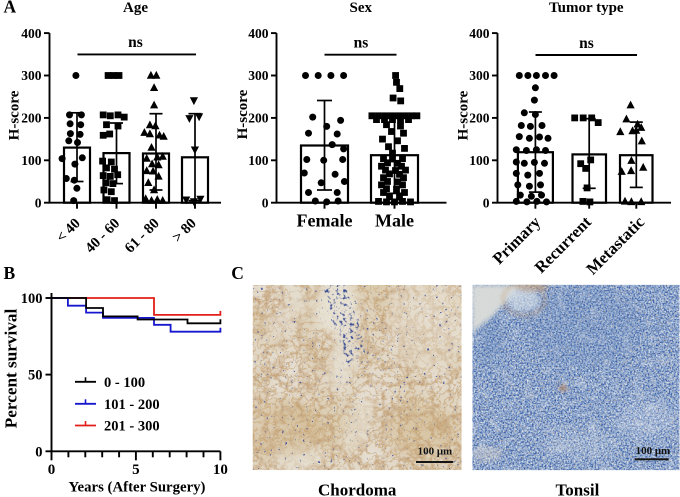 The width and height of the screenshot is (680, 497). What do you see at coordinates (578, 488) in the screenshot?
I see `svg-text: Tonsil` at bounding box center [578, 488].